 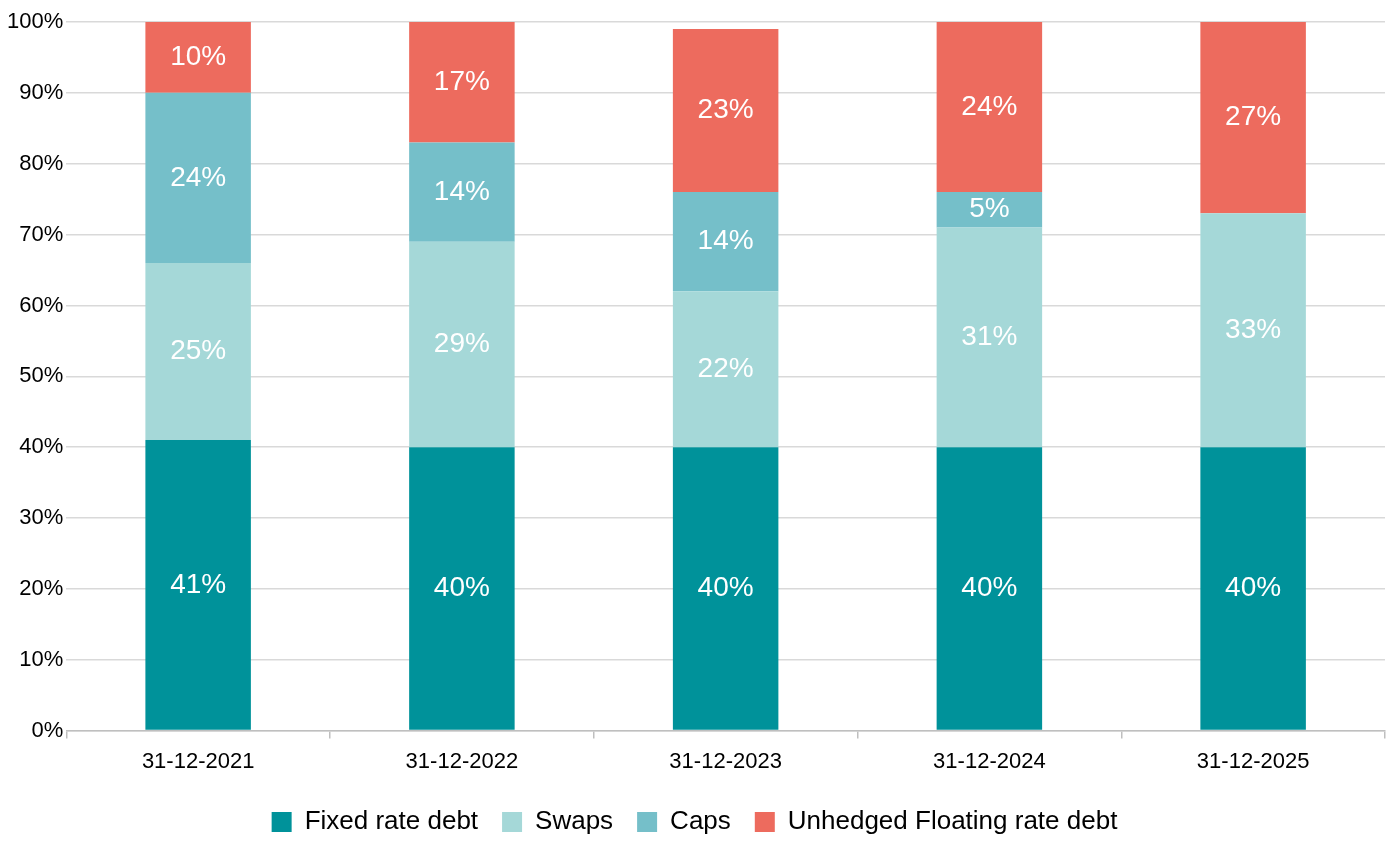 I want to click on x-tick-label: 31-12-2023, so click(x=725, y=760).